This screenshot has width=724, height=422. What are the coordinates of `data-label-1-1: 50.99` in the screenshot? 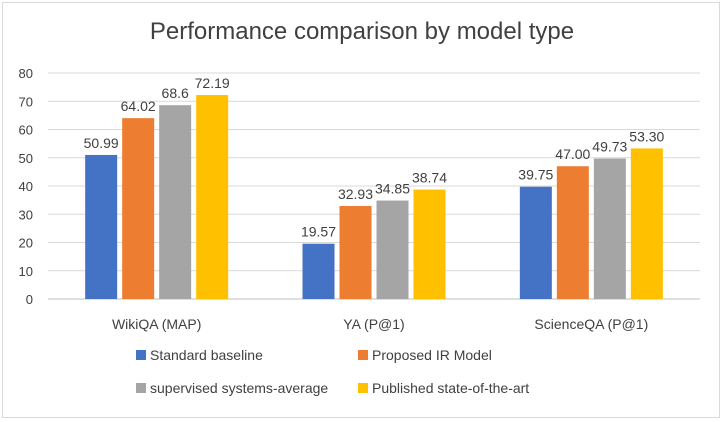 It's located at (101, 143).